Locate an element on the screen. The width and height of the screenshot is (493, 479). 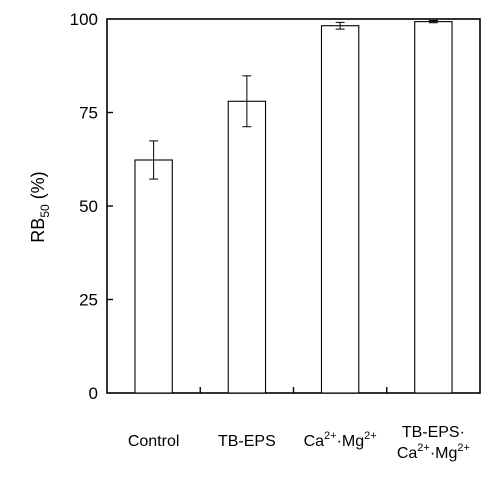
category-labels: Control TB-EPS Ca2+·Mg2+ TB-EPS·Ca2+·Mg2+ is located at coordinates (299, 443).